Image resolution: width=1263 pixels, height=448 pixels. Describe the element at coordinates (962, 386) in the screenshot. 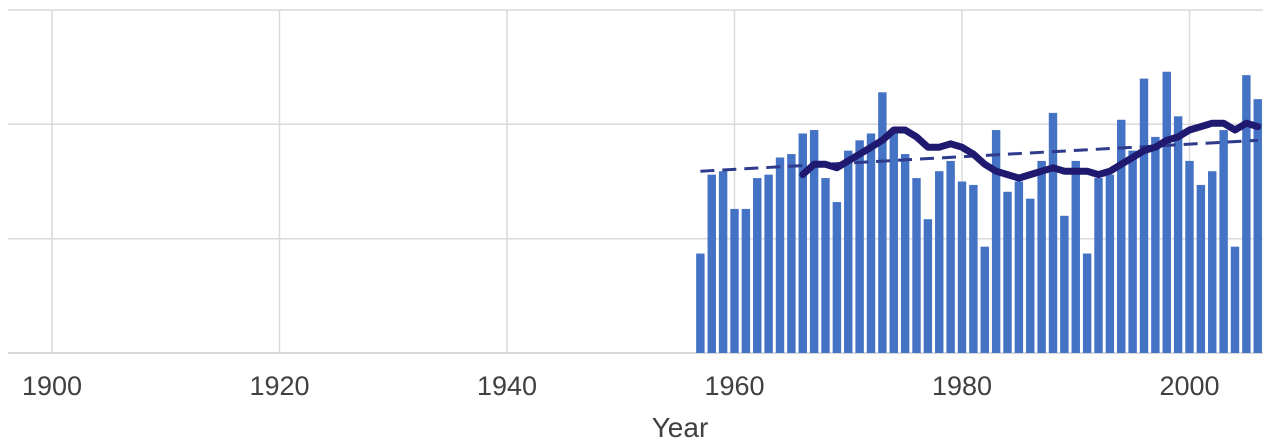

I see `x-tick-label: 1980` at that location.